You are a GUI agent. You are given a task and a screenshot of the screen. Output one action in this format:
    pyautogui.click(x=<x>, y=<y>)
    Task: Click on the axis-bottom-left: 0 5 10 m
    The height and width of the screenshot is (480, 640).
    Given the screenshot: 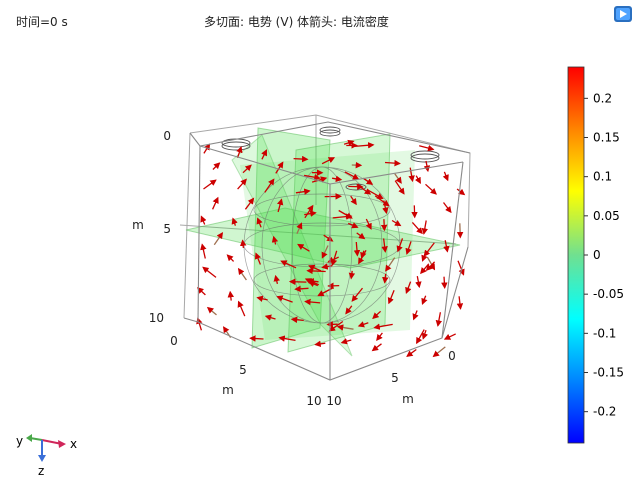 What is the action you would take?
    pyautogui.click(x=245, y=371)
    